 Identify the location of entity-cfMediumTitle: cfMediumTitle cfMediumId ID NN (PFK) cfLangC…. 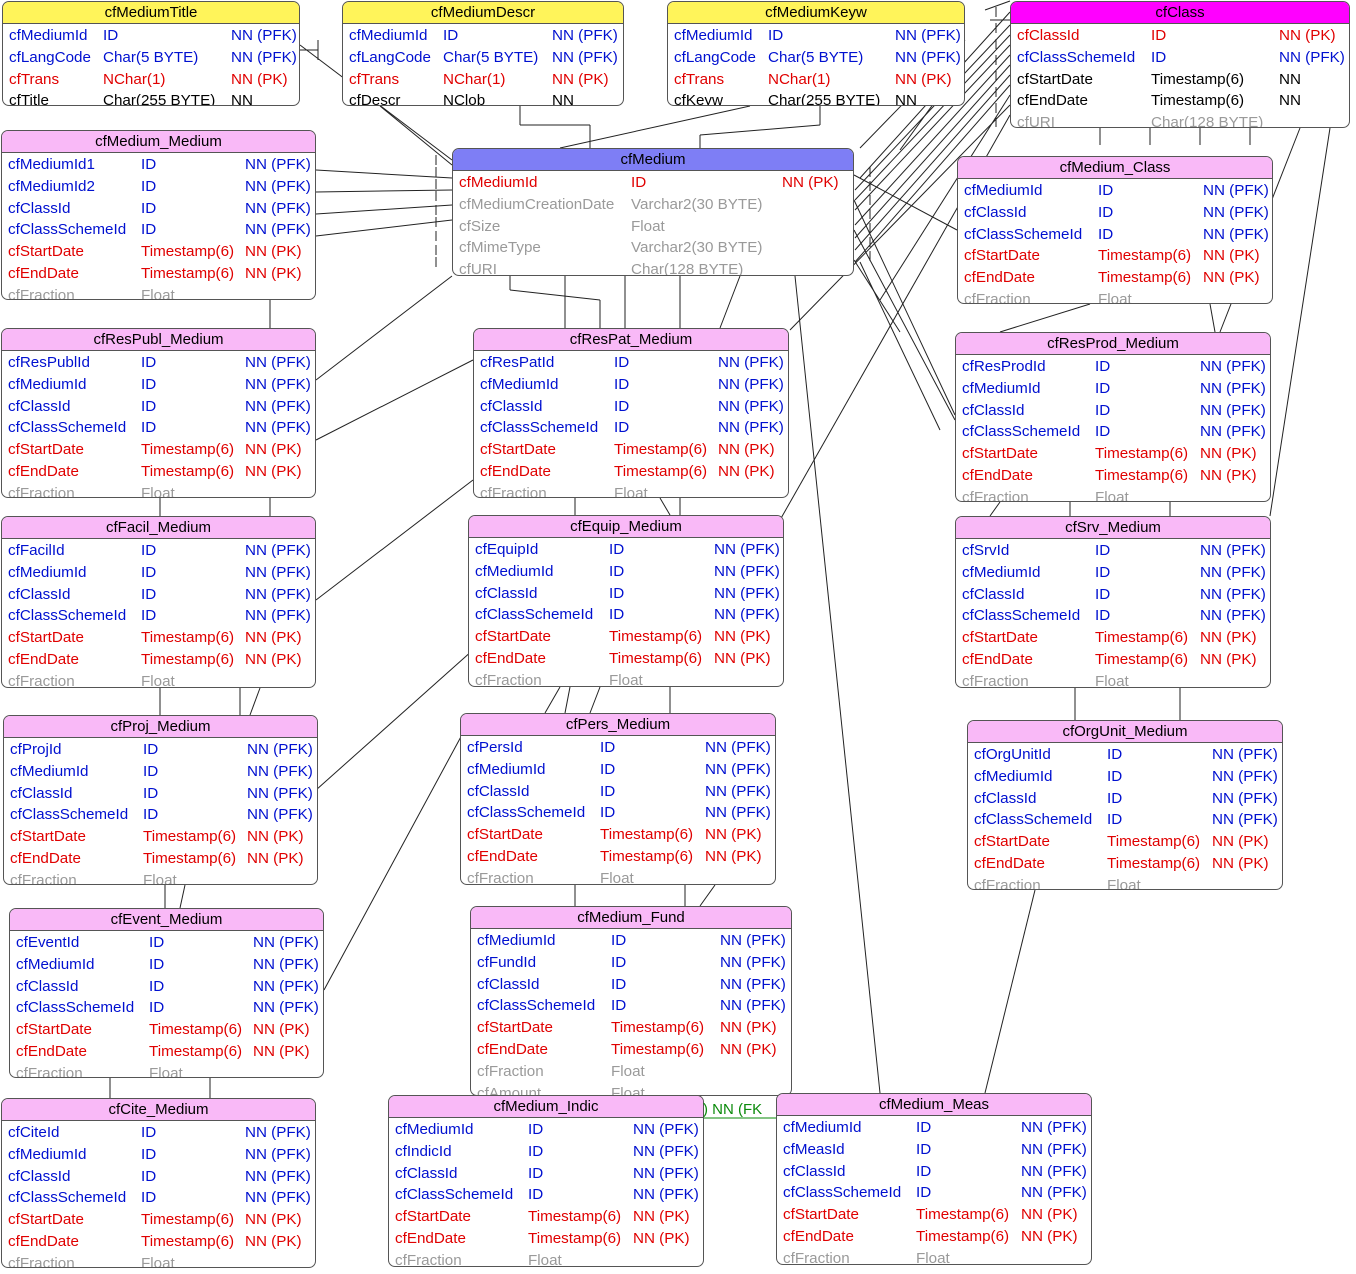
(151, 53).